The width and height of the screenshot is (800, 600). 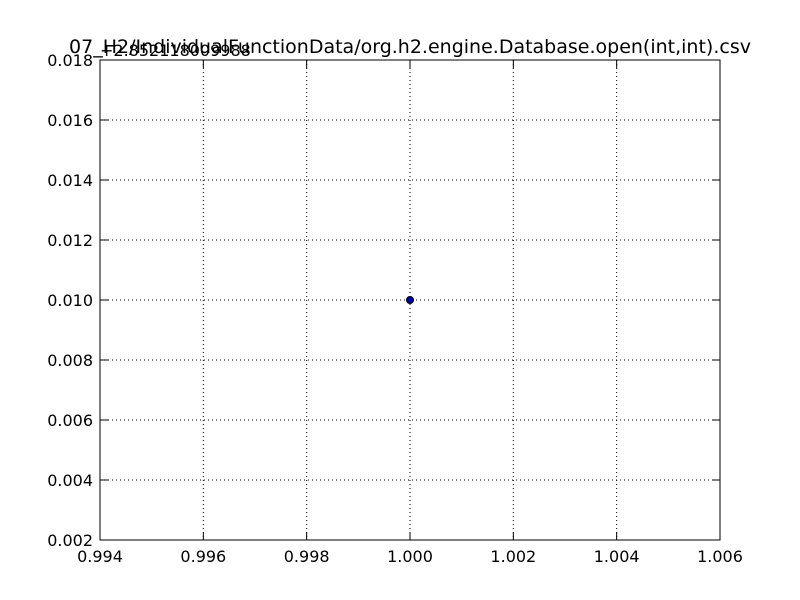 I want to click on y-tick-label: 0.006, so click(x=70, y=420).